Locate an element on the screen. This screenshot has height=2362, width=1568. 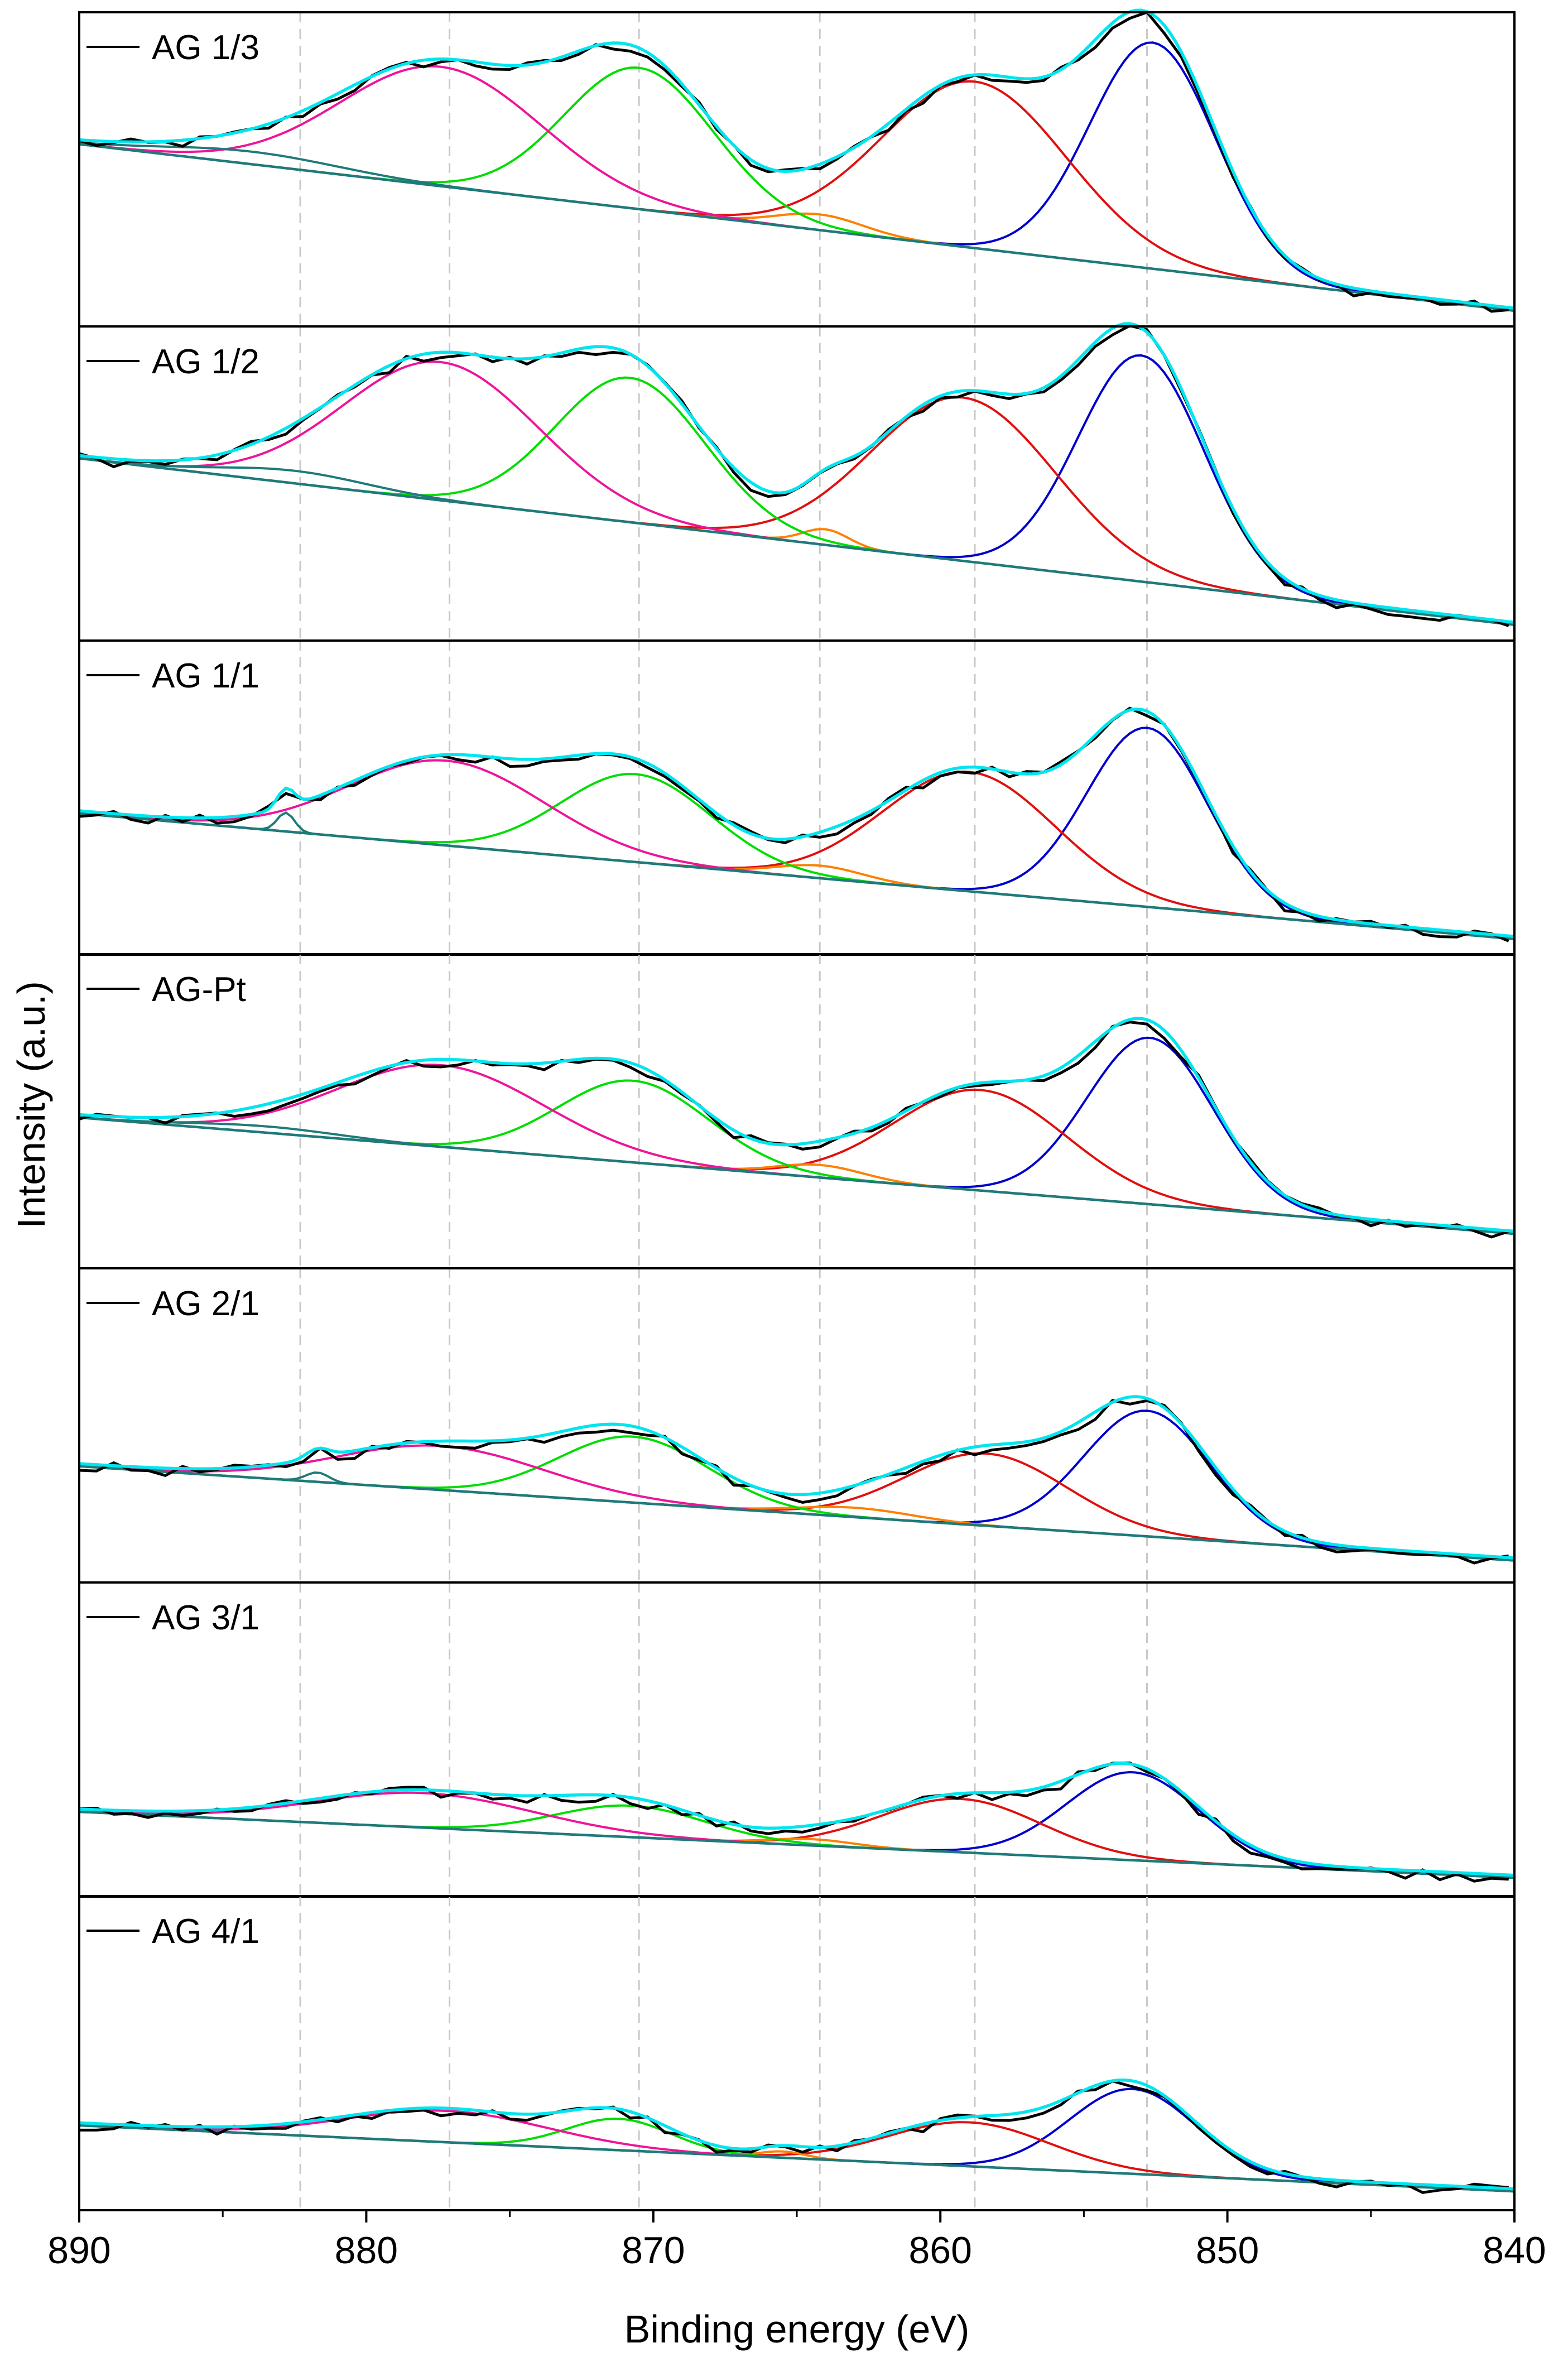
spectrum-panel: AG 3/1 is located at coordinates (797, 1739).